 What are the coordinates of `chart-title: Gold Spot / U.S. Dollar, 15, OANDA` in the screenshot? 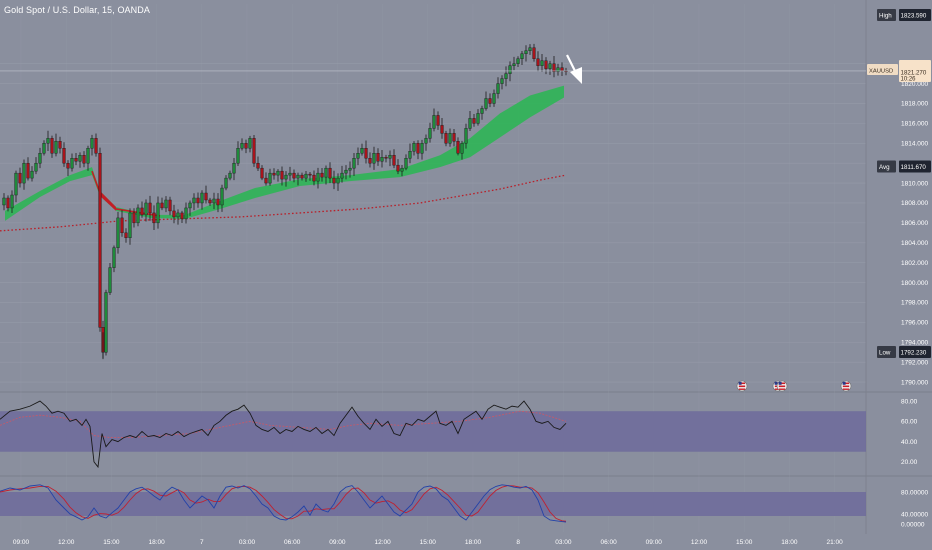 It's located at (77, 10).